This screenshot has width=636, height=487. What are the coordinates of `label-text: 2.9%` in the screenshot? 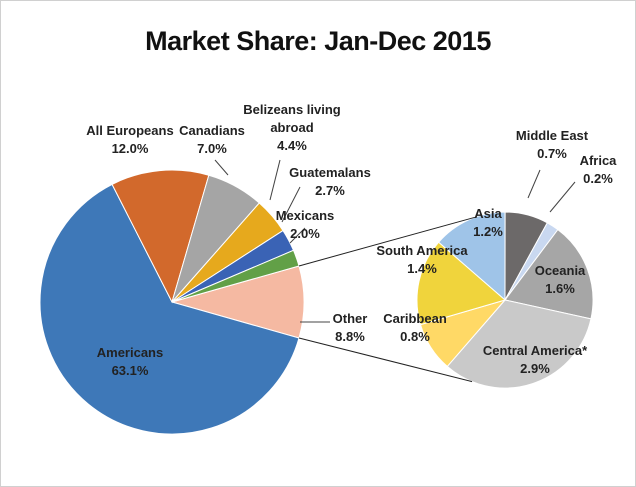 It's located at (535, 368).